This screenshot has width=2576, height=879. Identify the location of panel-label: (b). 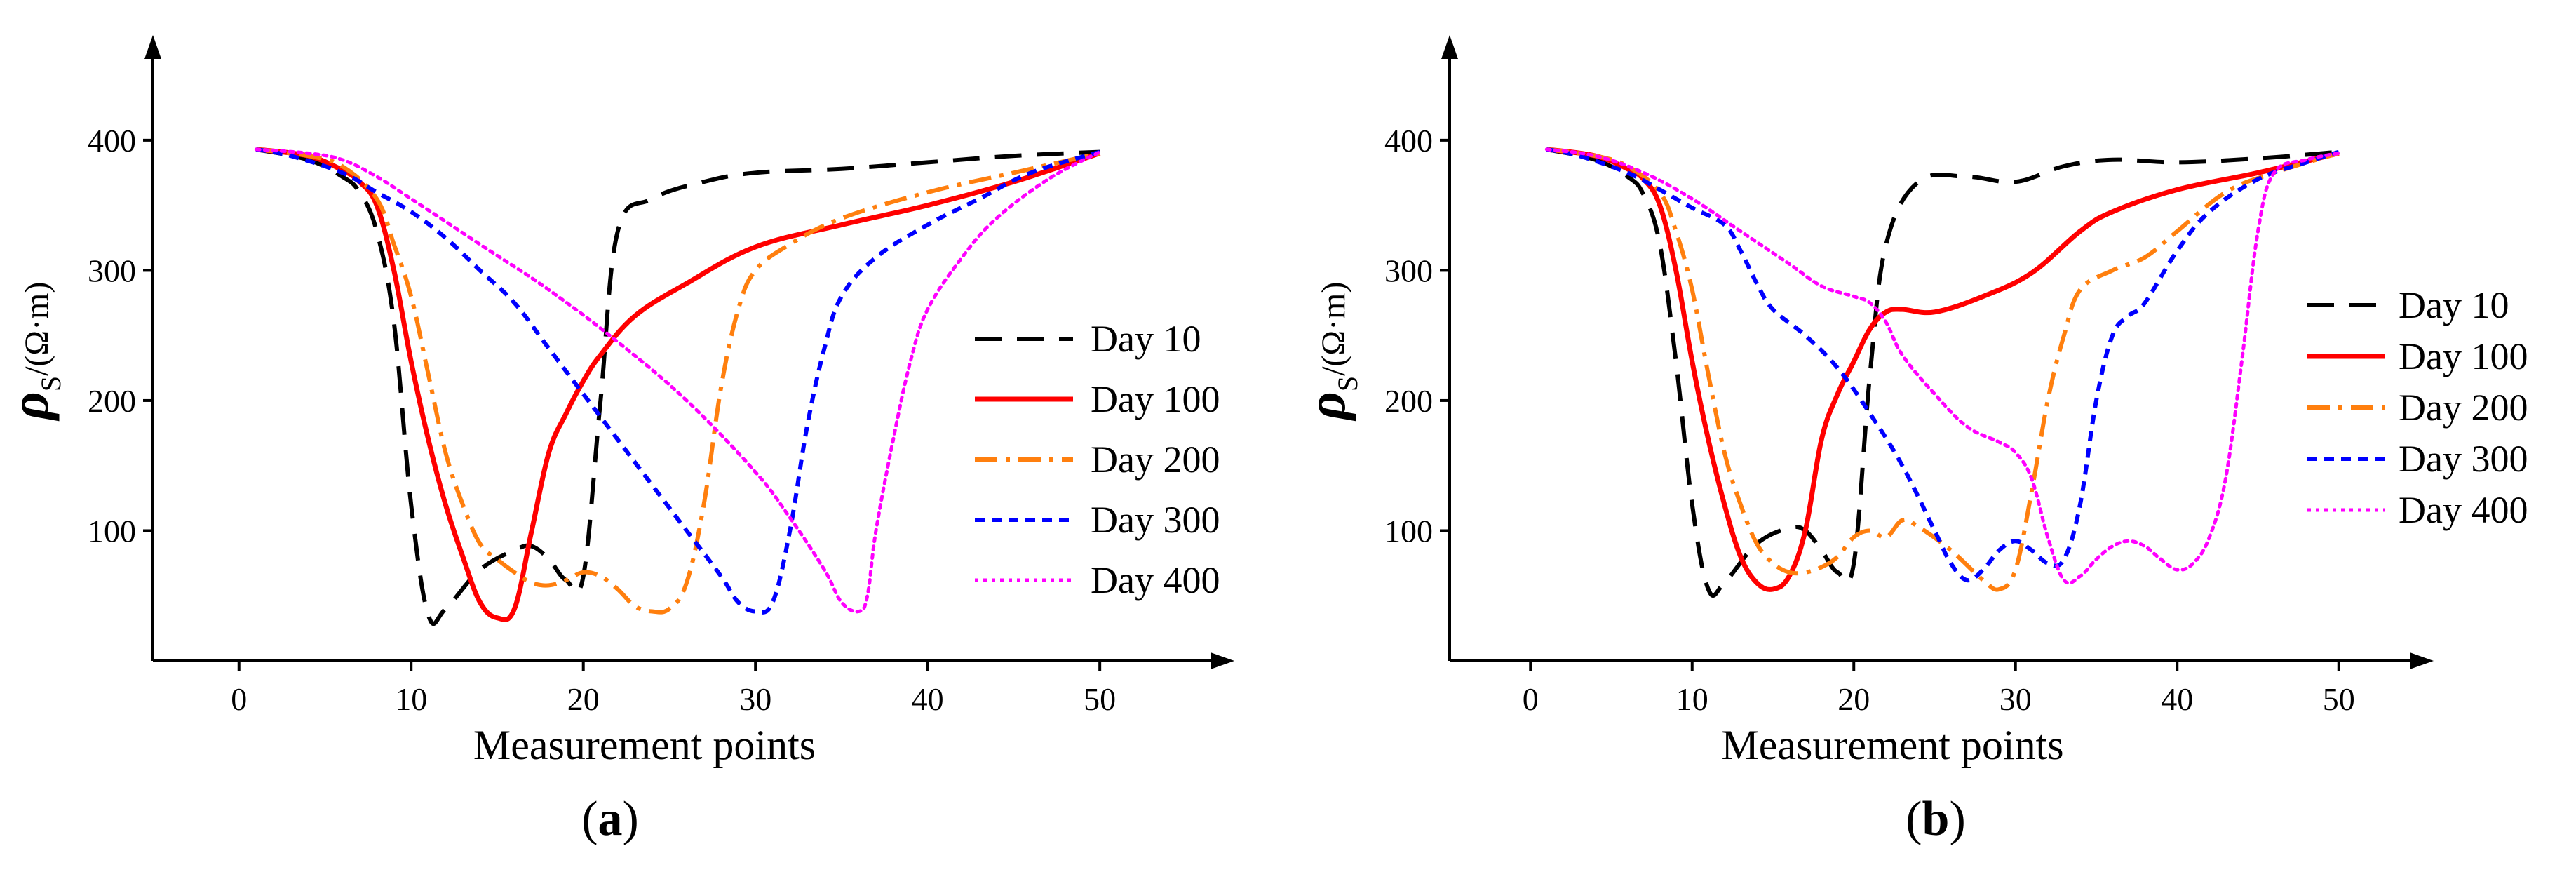
(1936, 819).